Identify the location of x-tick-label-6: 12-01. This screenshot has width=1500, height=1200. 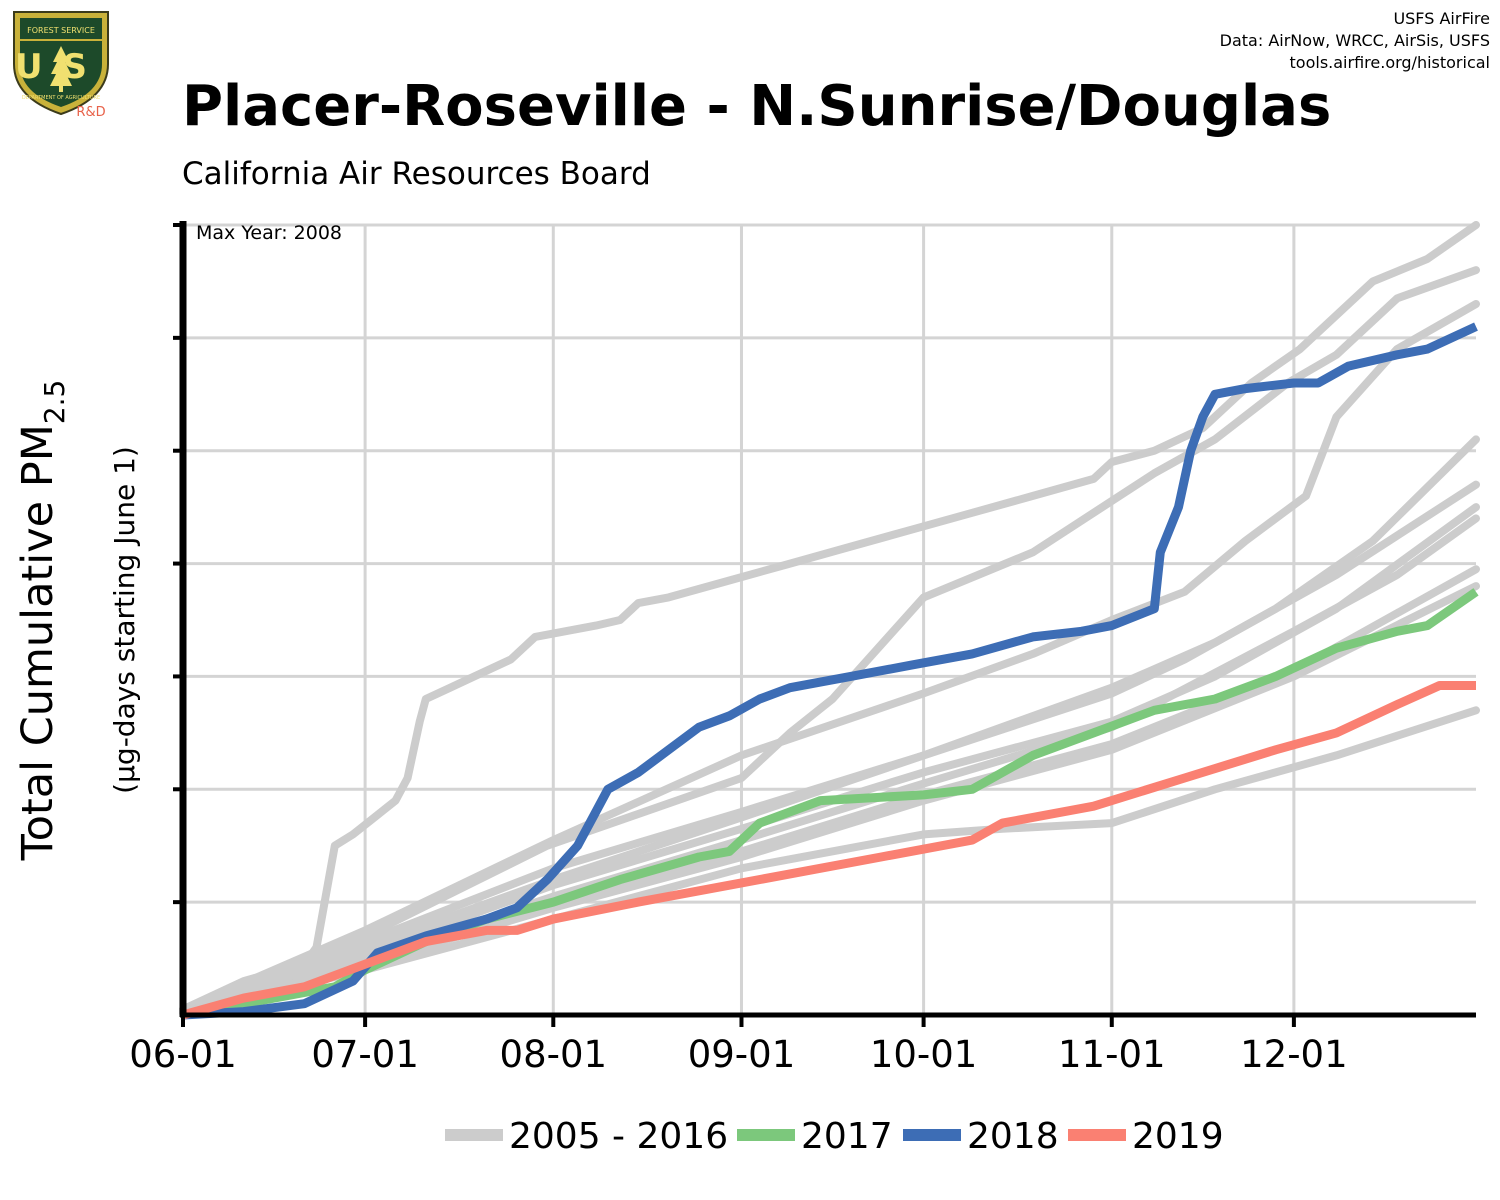
(1294, 1054).